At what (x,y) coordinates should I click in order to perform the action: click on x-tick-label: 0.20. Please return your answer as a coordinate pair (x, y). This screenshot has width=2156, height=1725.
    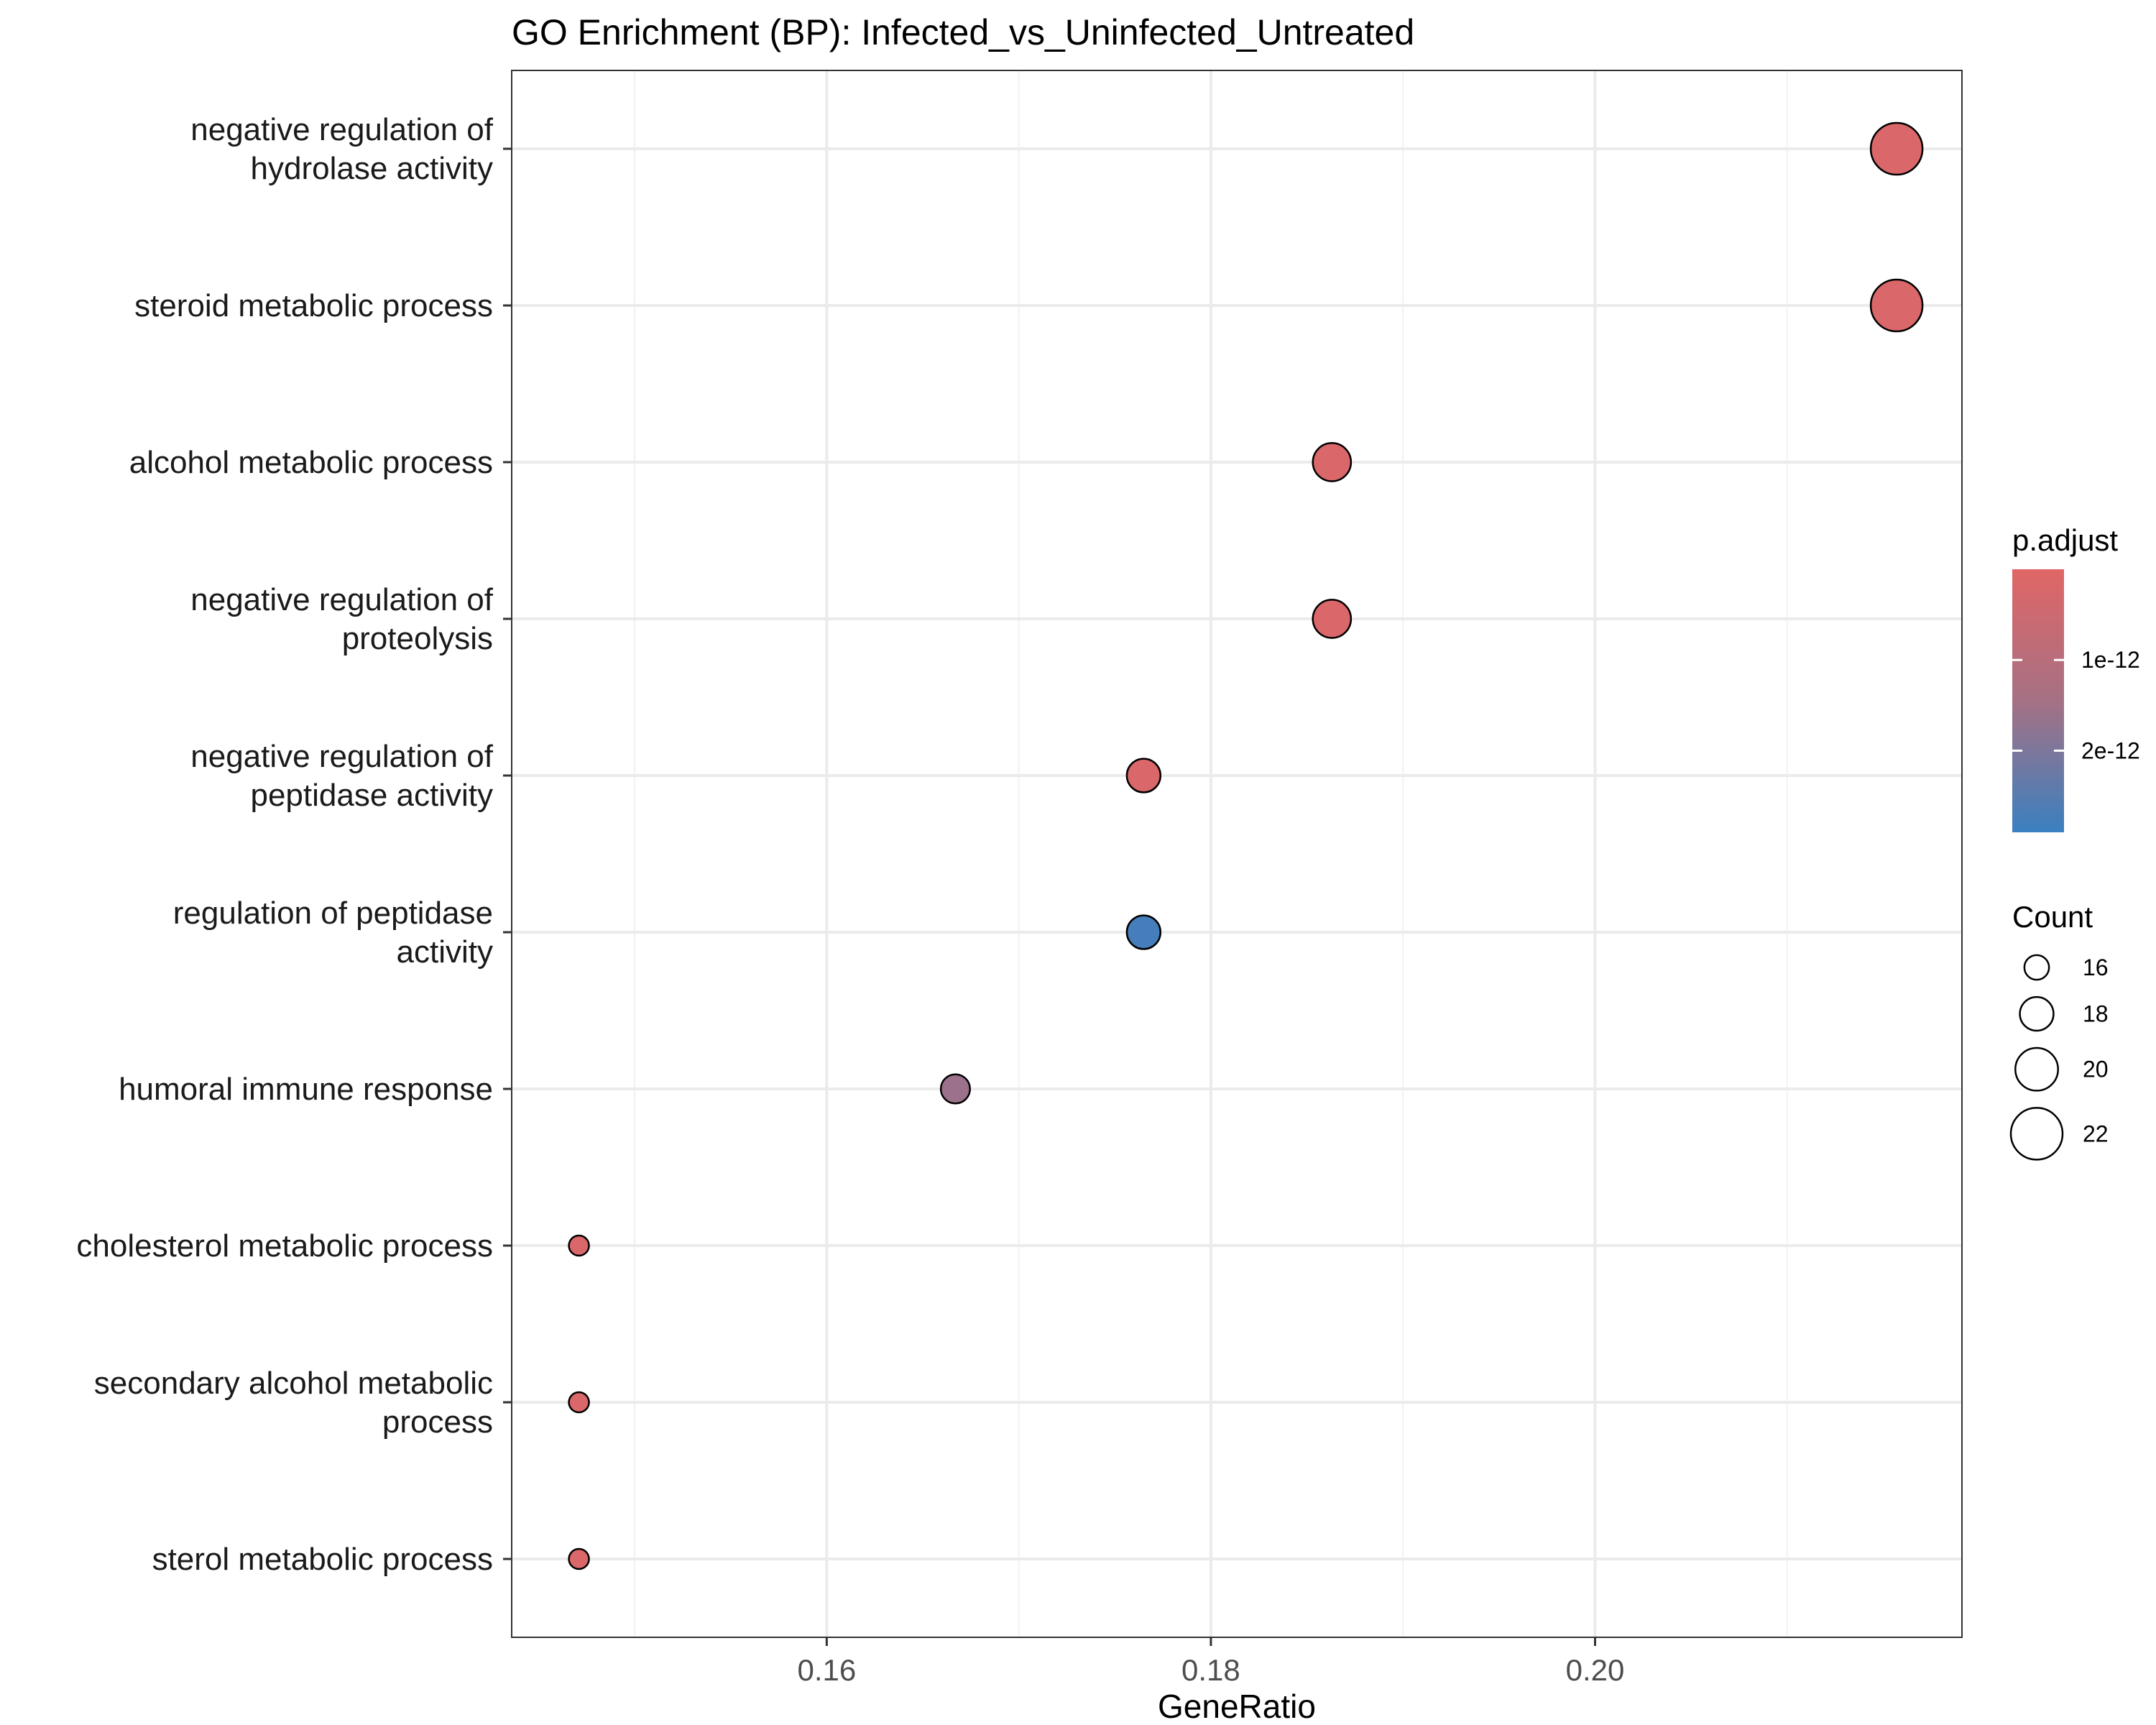
    Looking at the image, I should click on (1595, 1670).